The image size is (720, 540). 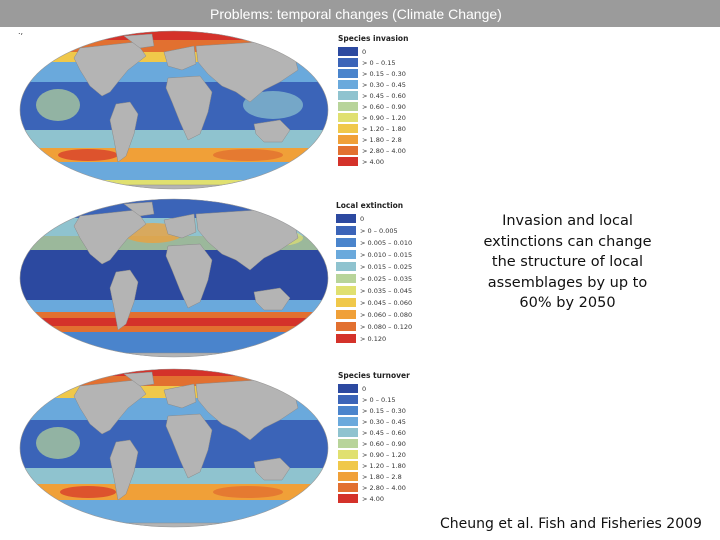 I want to click on local-extinction-map, so click(x=174, y=278).